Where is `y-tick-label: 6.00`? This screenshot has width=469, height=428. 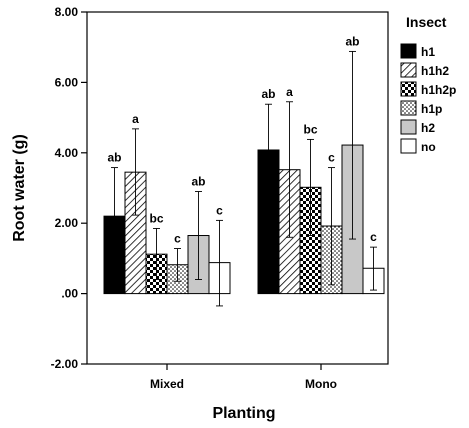 y-tick-label: 6.00 is located at coordinates (67, 82).